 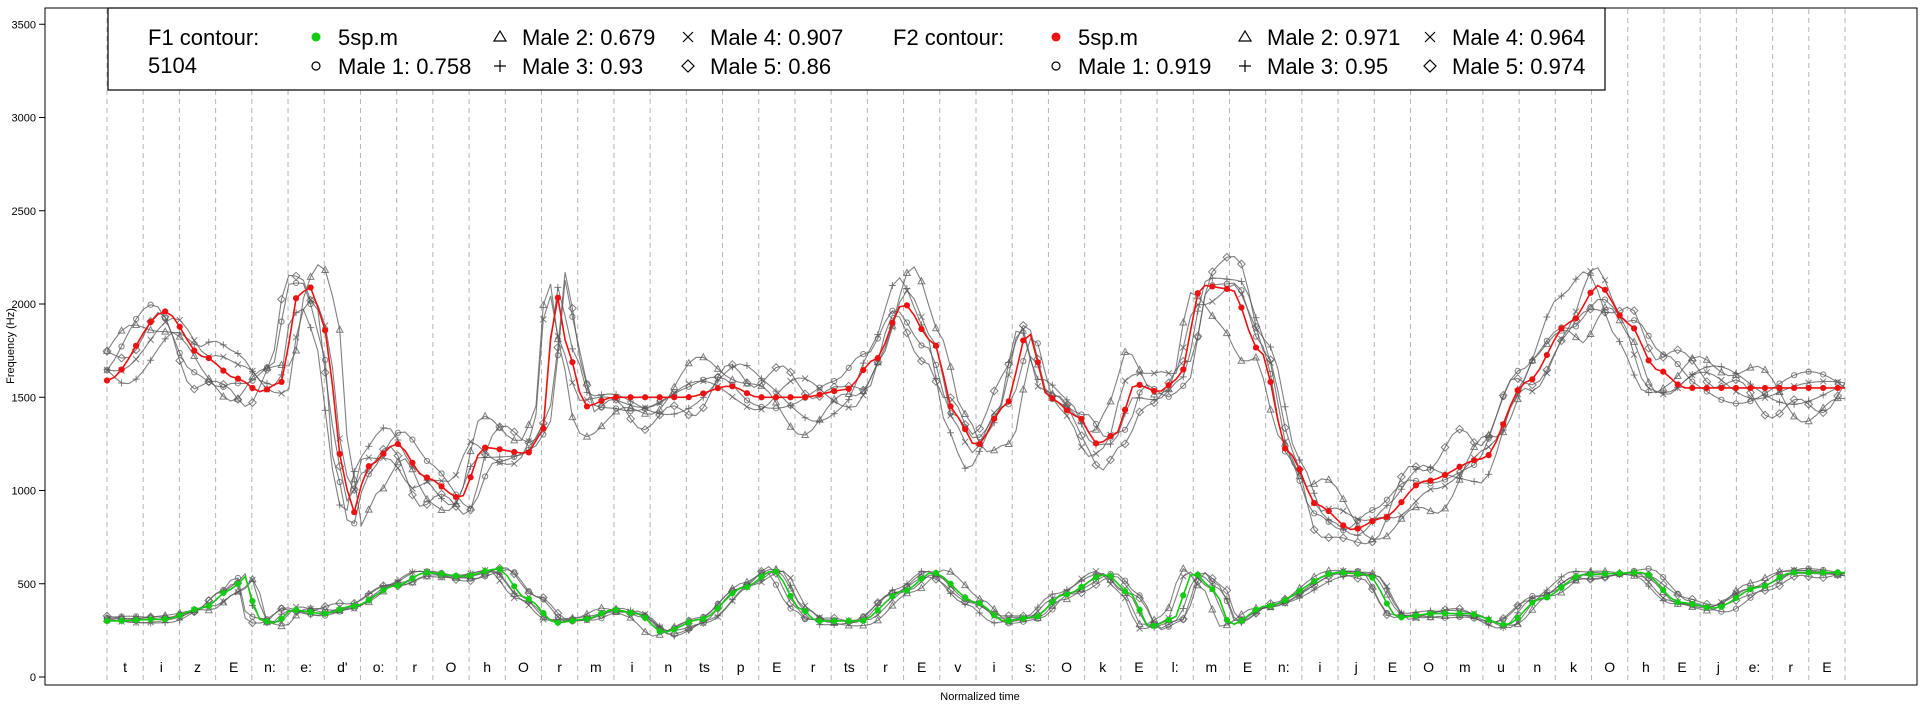 I want to click on legend-label: Male 4: 0.964, so click(x=1518, y=37).